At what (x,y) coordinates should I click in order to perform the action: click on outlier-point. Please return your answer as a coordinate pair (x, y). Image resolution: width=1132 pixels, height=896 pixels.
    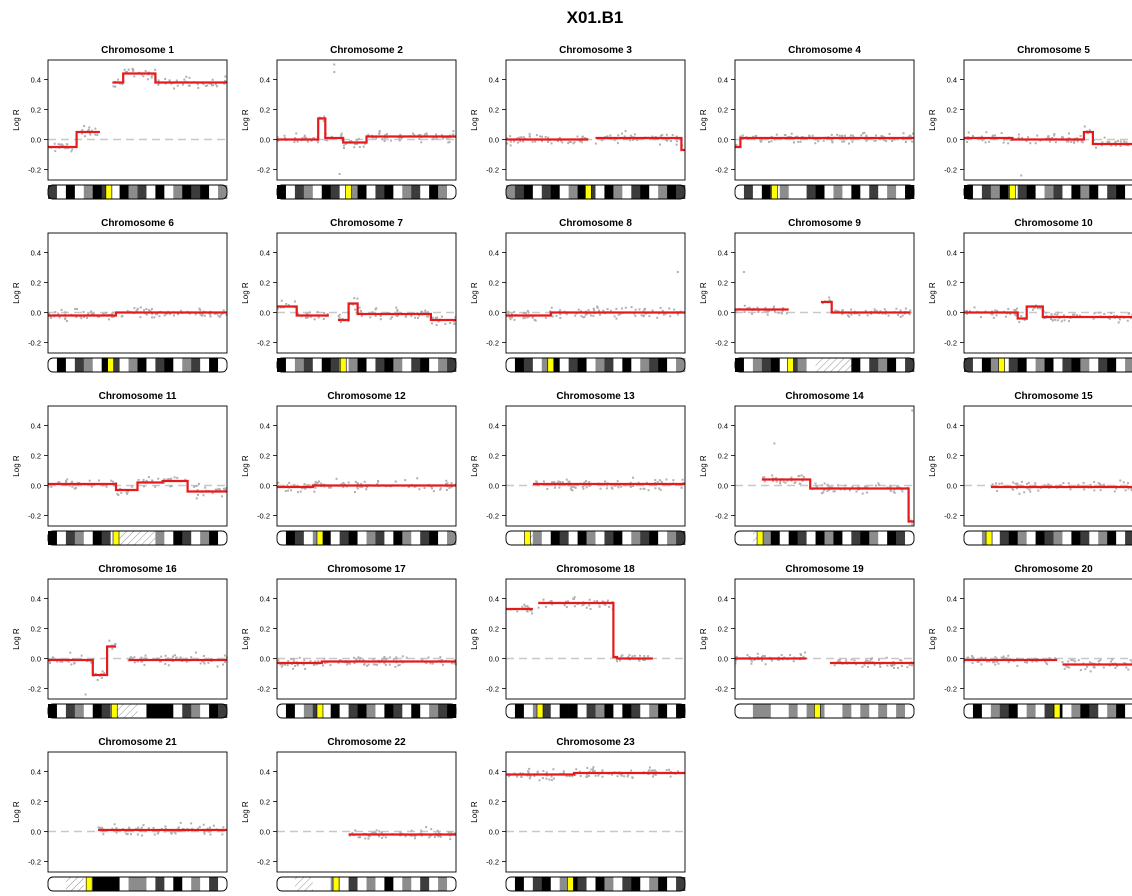
    Looking at the image, I should click on (334, 72).